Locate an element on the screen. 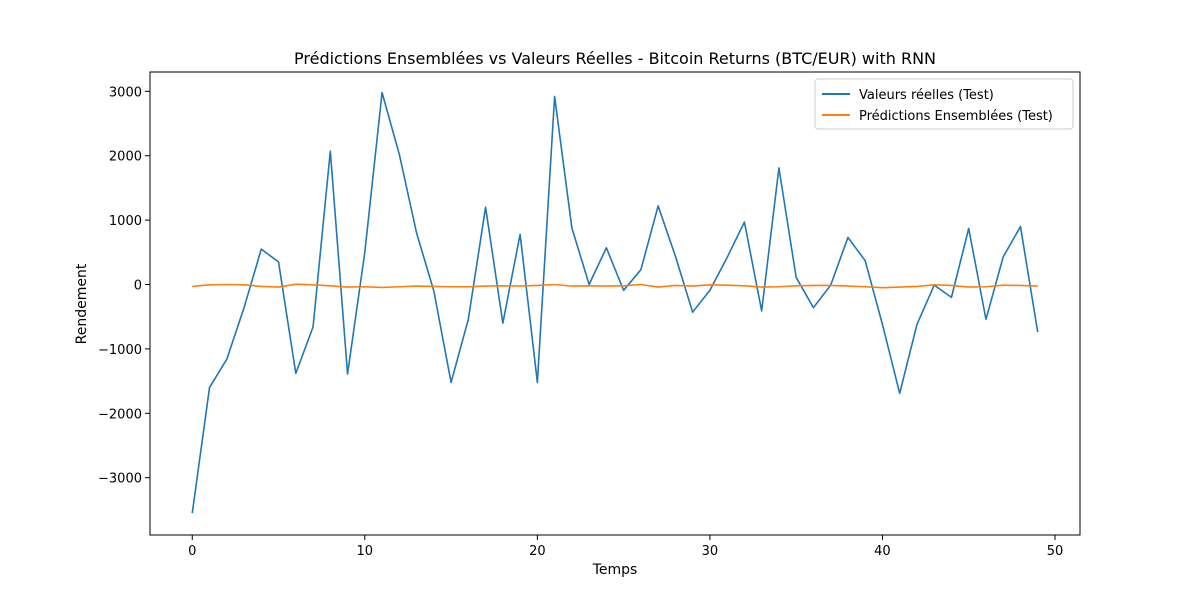  x-axis: 0 10 20 30 40 50 is located at coordinates (625, 547).